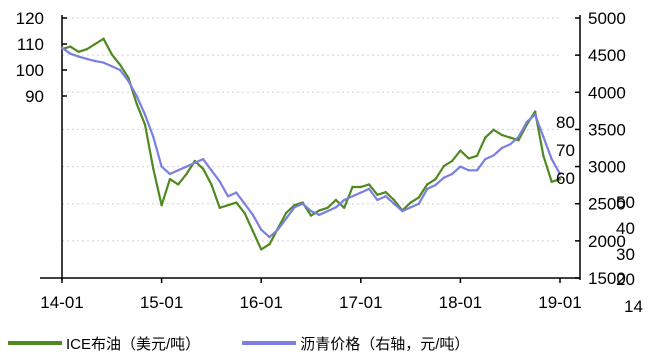 The image size is (652, 361). What do you see at coordinates (625, 202) in the screenshot?
I see `stray-axis-label: 50` at bounding box center [625, 202].